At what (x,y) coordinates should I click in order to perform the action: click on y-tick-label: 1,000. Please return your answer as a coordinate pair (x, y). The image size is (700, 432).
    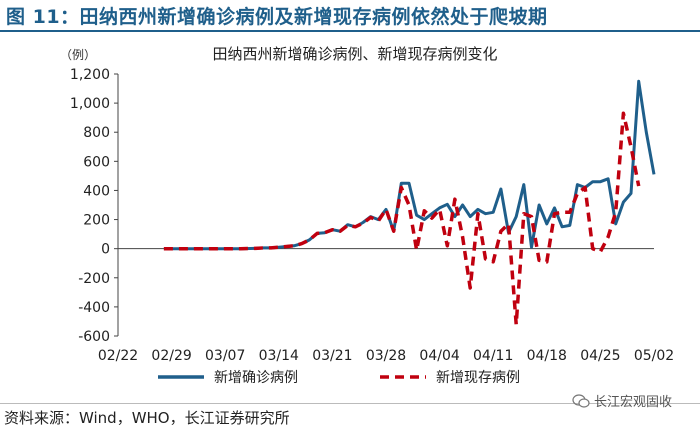
    Looking at the image, I should click on (90, 104).